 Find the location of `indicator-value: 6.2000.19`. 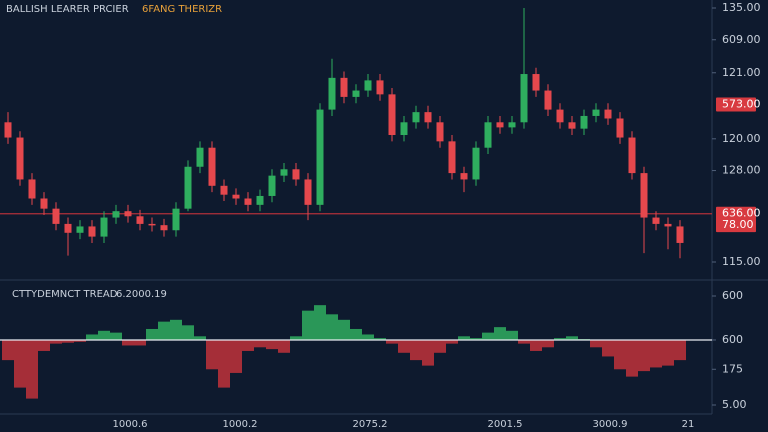

indicator-value: 6.2000.19 is located at coordinates (141, 294).